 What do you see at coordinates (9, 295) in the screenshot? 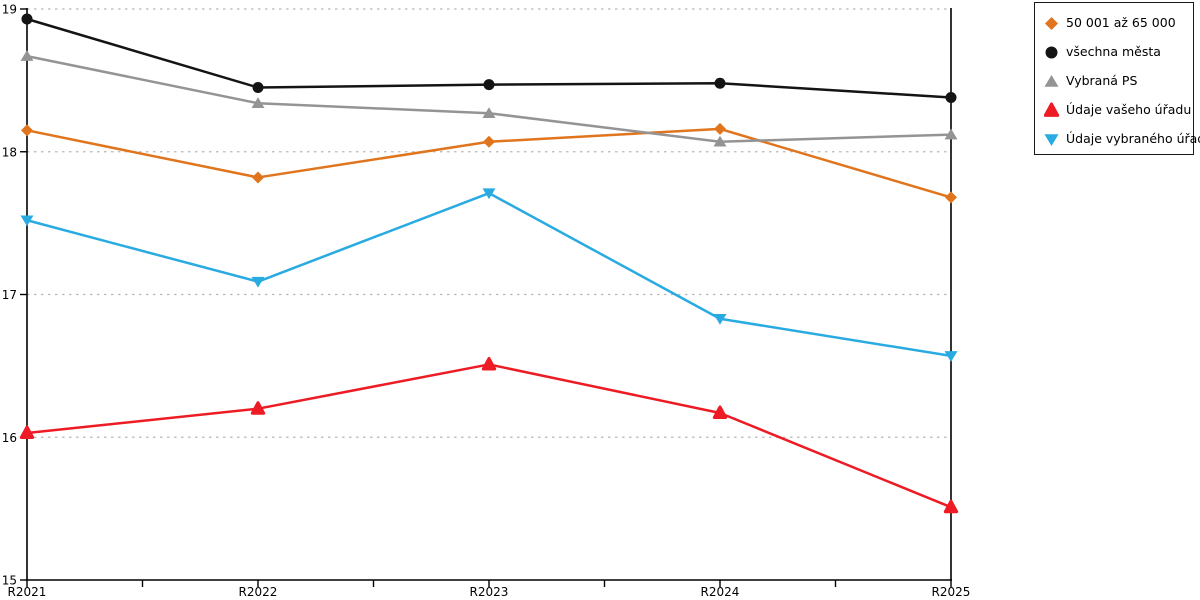
I see `y-tick-label: 17` at bounding box center [9, 295].